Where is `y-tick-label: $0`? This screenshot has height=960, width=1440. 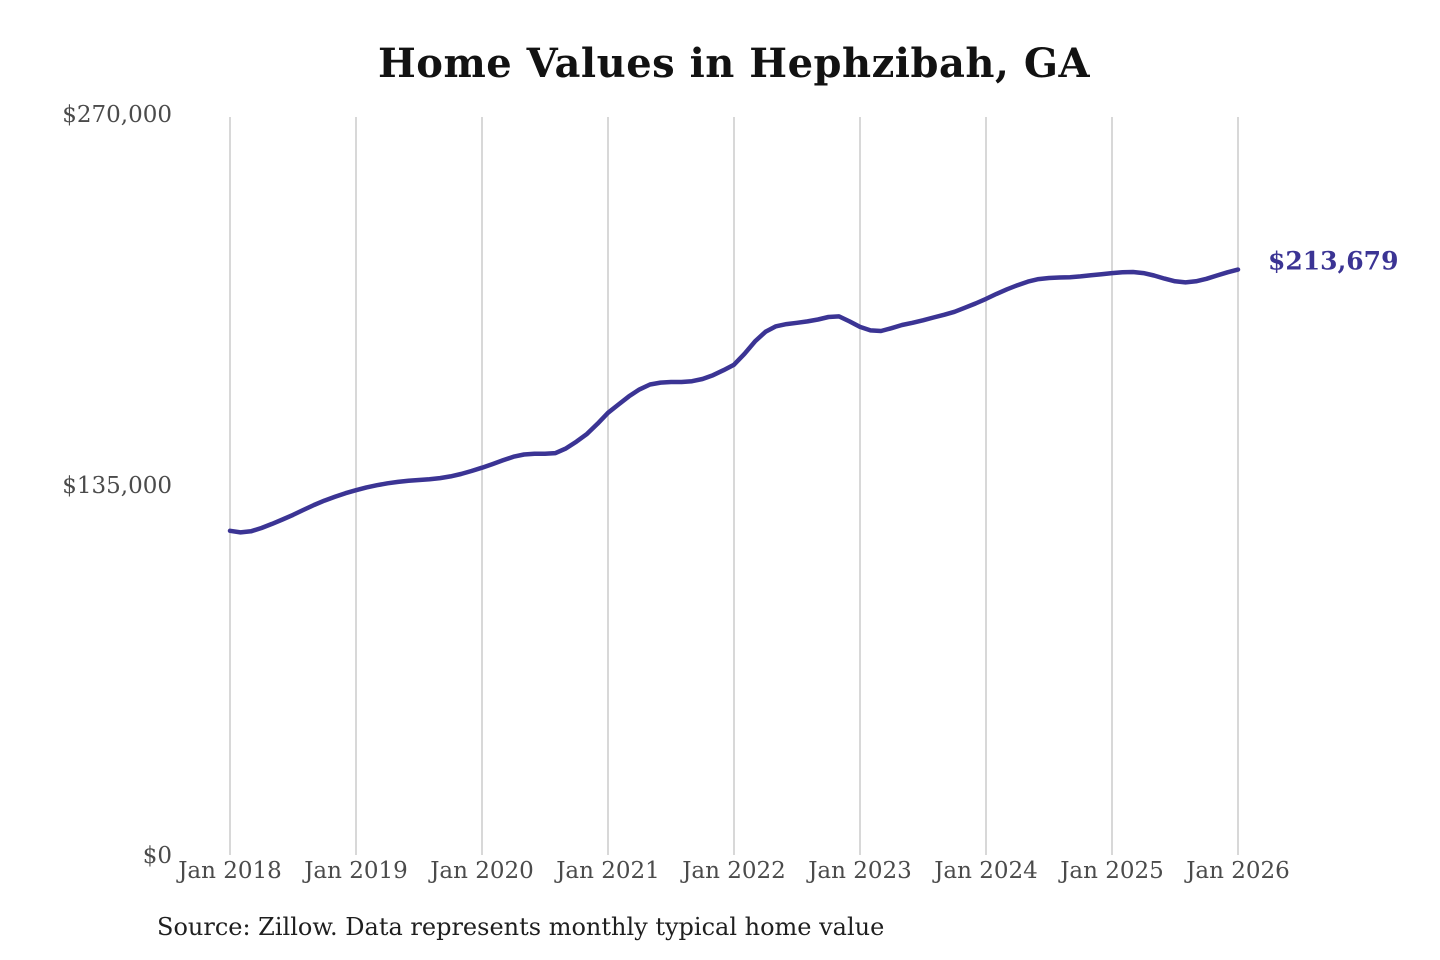
y-tick-label: $0 is located at coordinates (157, 856).